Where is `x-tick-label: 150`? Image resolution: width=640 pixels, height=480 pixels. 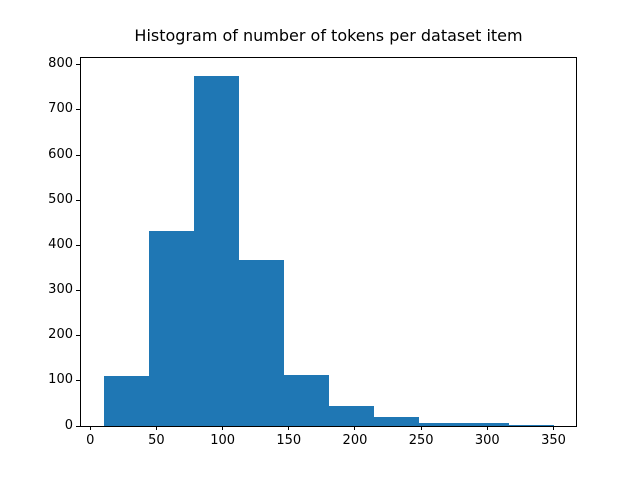 x-tick-label: 150 is located at coordinates (289, 440).